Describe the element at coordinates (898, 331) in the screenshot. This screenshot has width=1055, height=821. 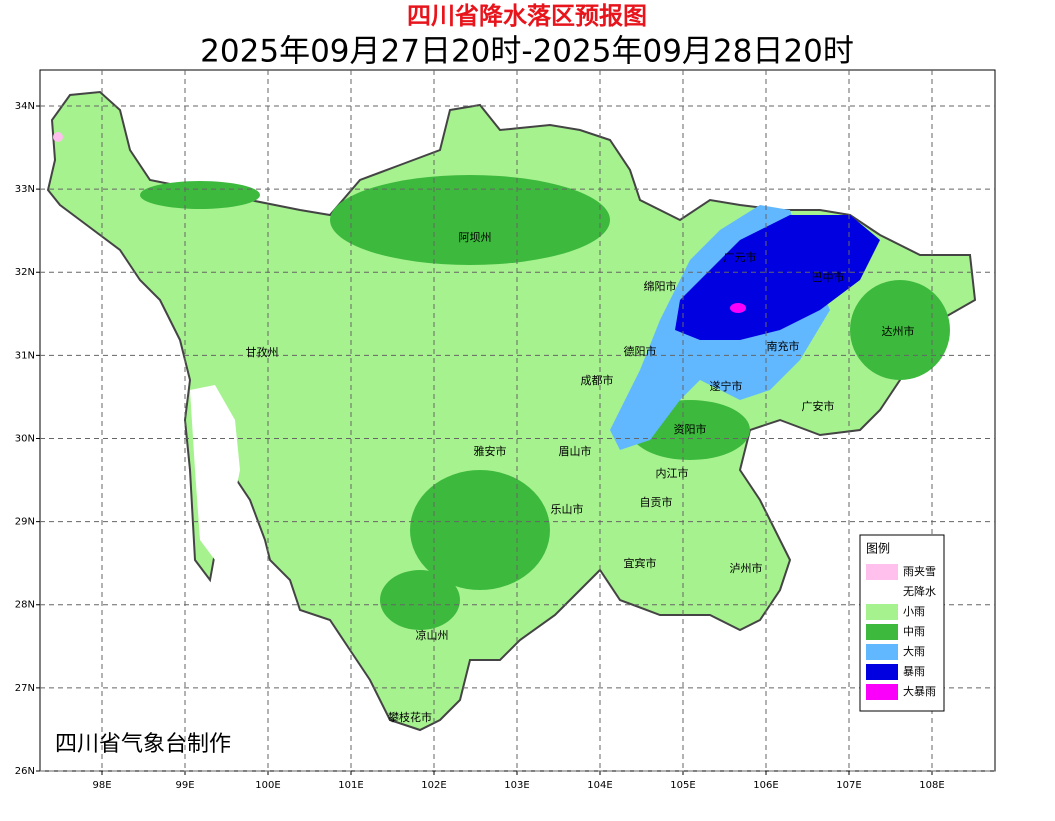
I see `city-label: 达州市` at that location.